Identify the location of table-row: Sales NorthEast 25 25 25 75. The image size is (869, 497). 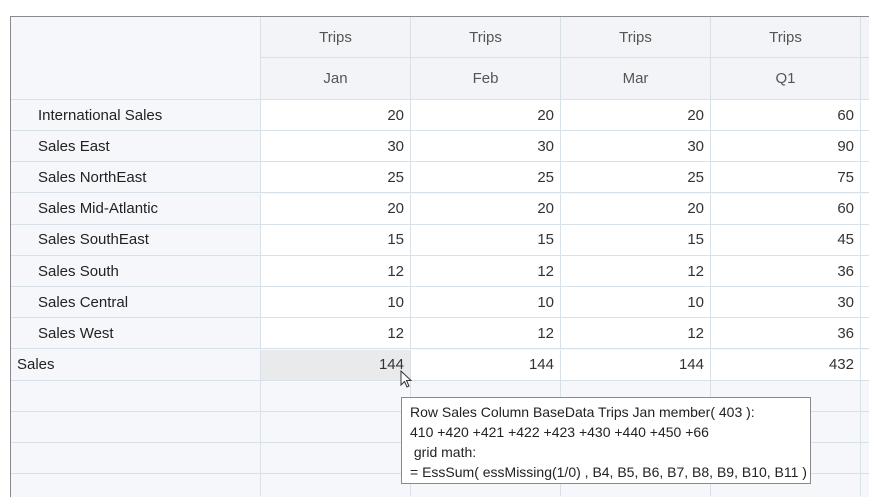
(440, 178).